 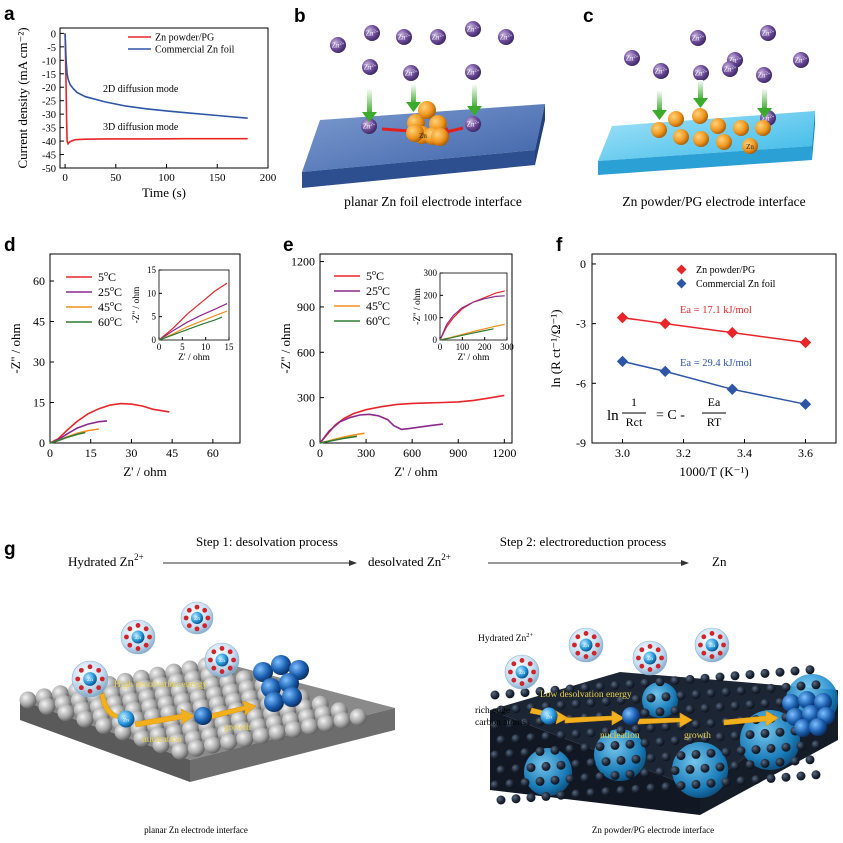 I want to click on chartD-frame, so click(x=145, y=348).